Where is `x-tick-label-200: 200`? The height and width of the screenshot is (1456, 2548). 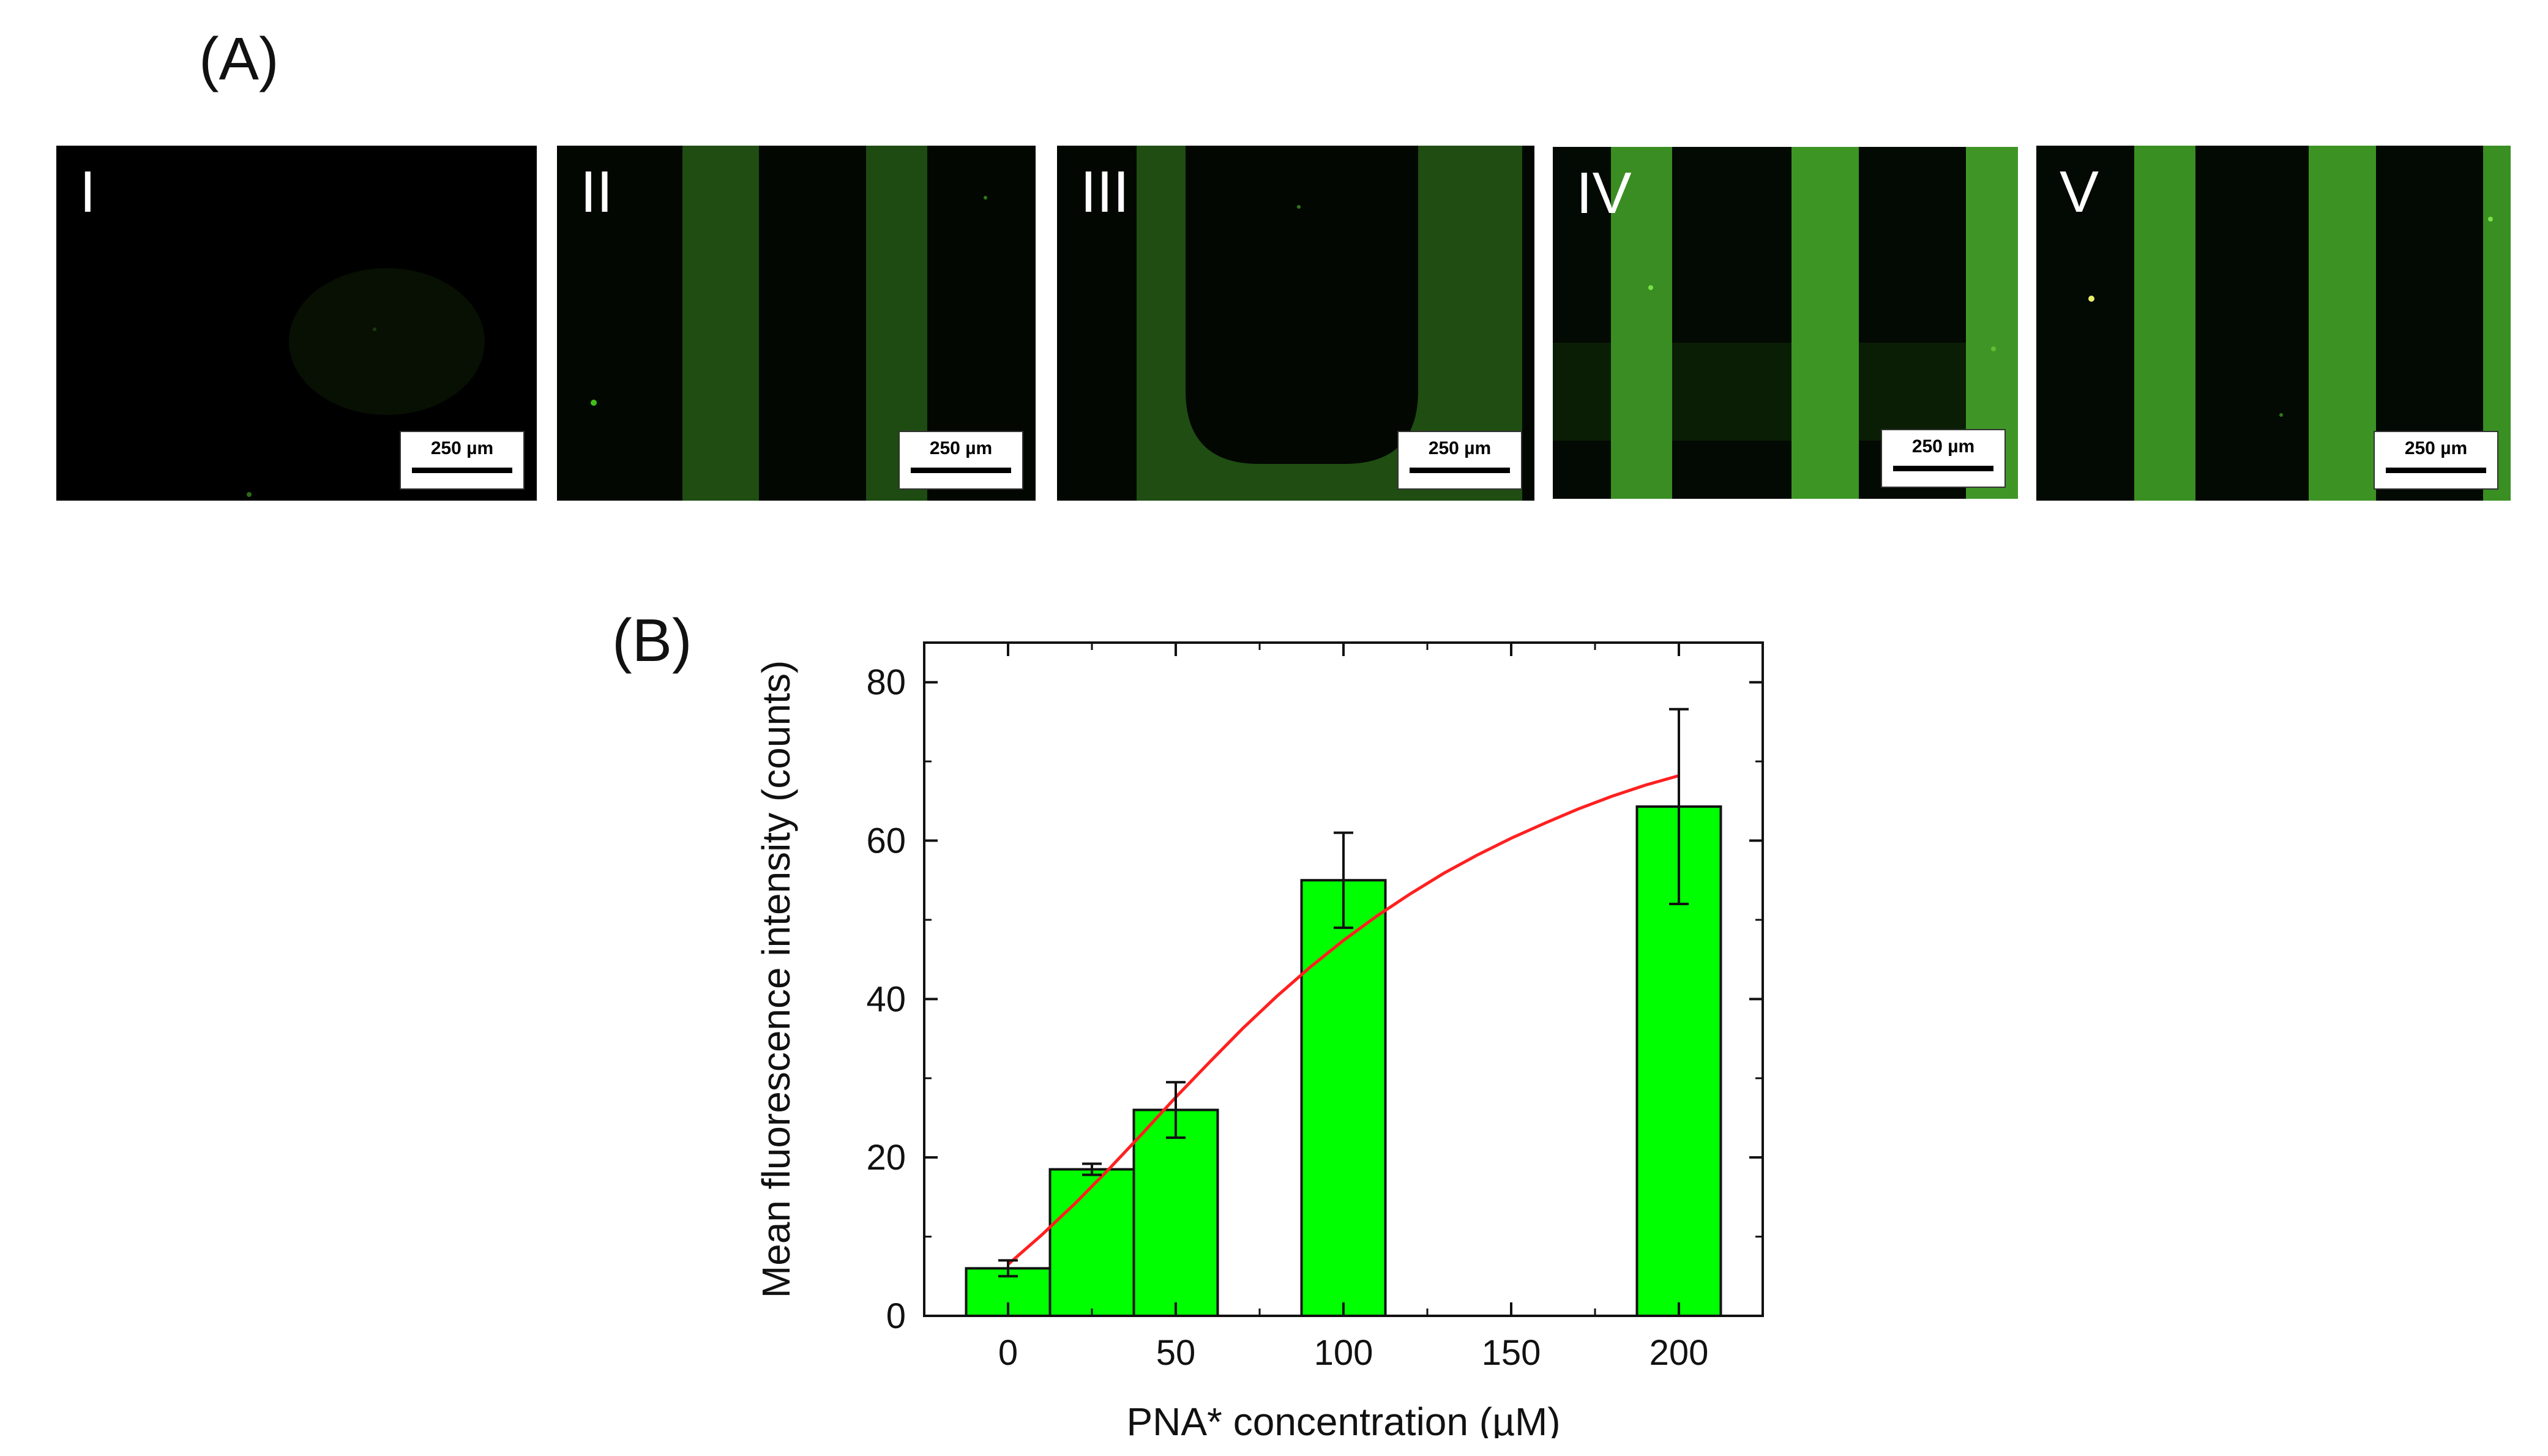 x-tick-label-200: 200 is located at coordinates (1679, 1353).